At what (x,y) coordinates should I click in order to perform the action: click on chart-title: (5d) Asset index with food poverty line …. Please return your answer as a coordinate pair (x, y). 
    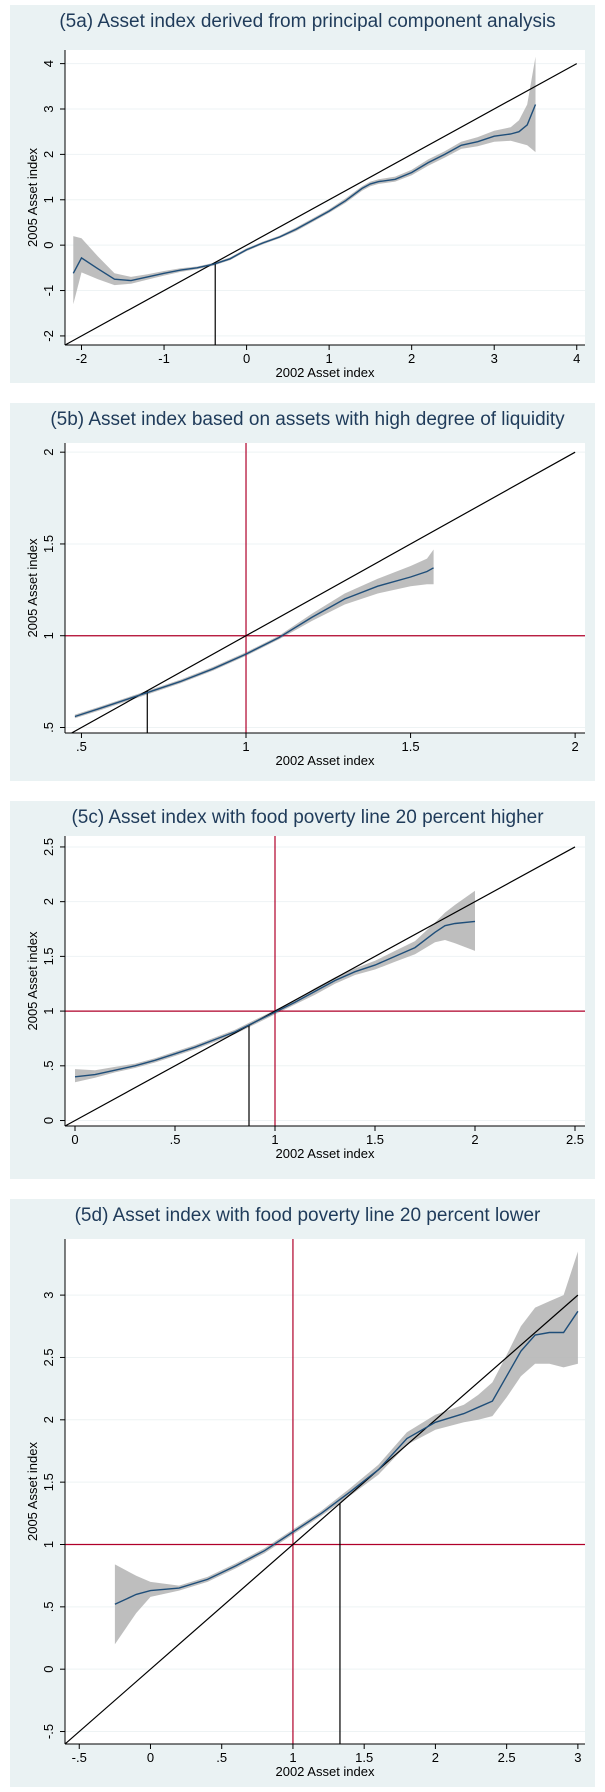
    Looking at the image, I should click on (308, 1215).